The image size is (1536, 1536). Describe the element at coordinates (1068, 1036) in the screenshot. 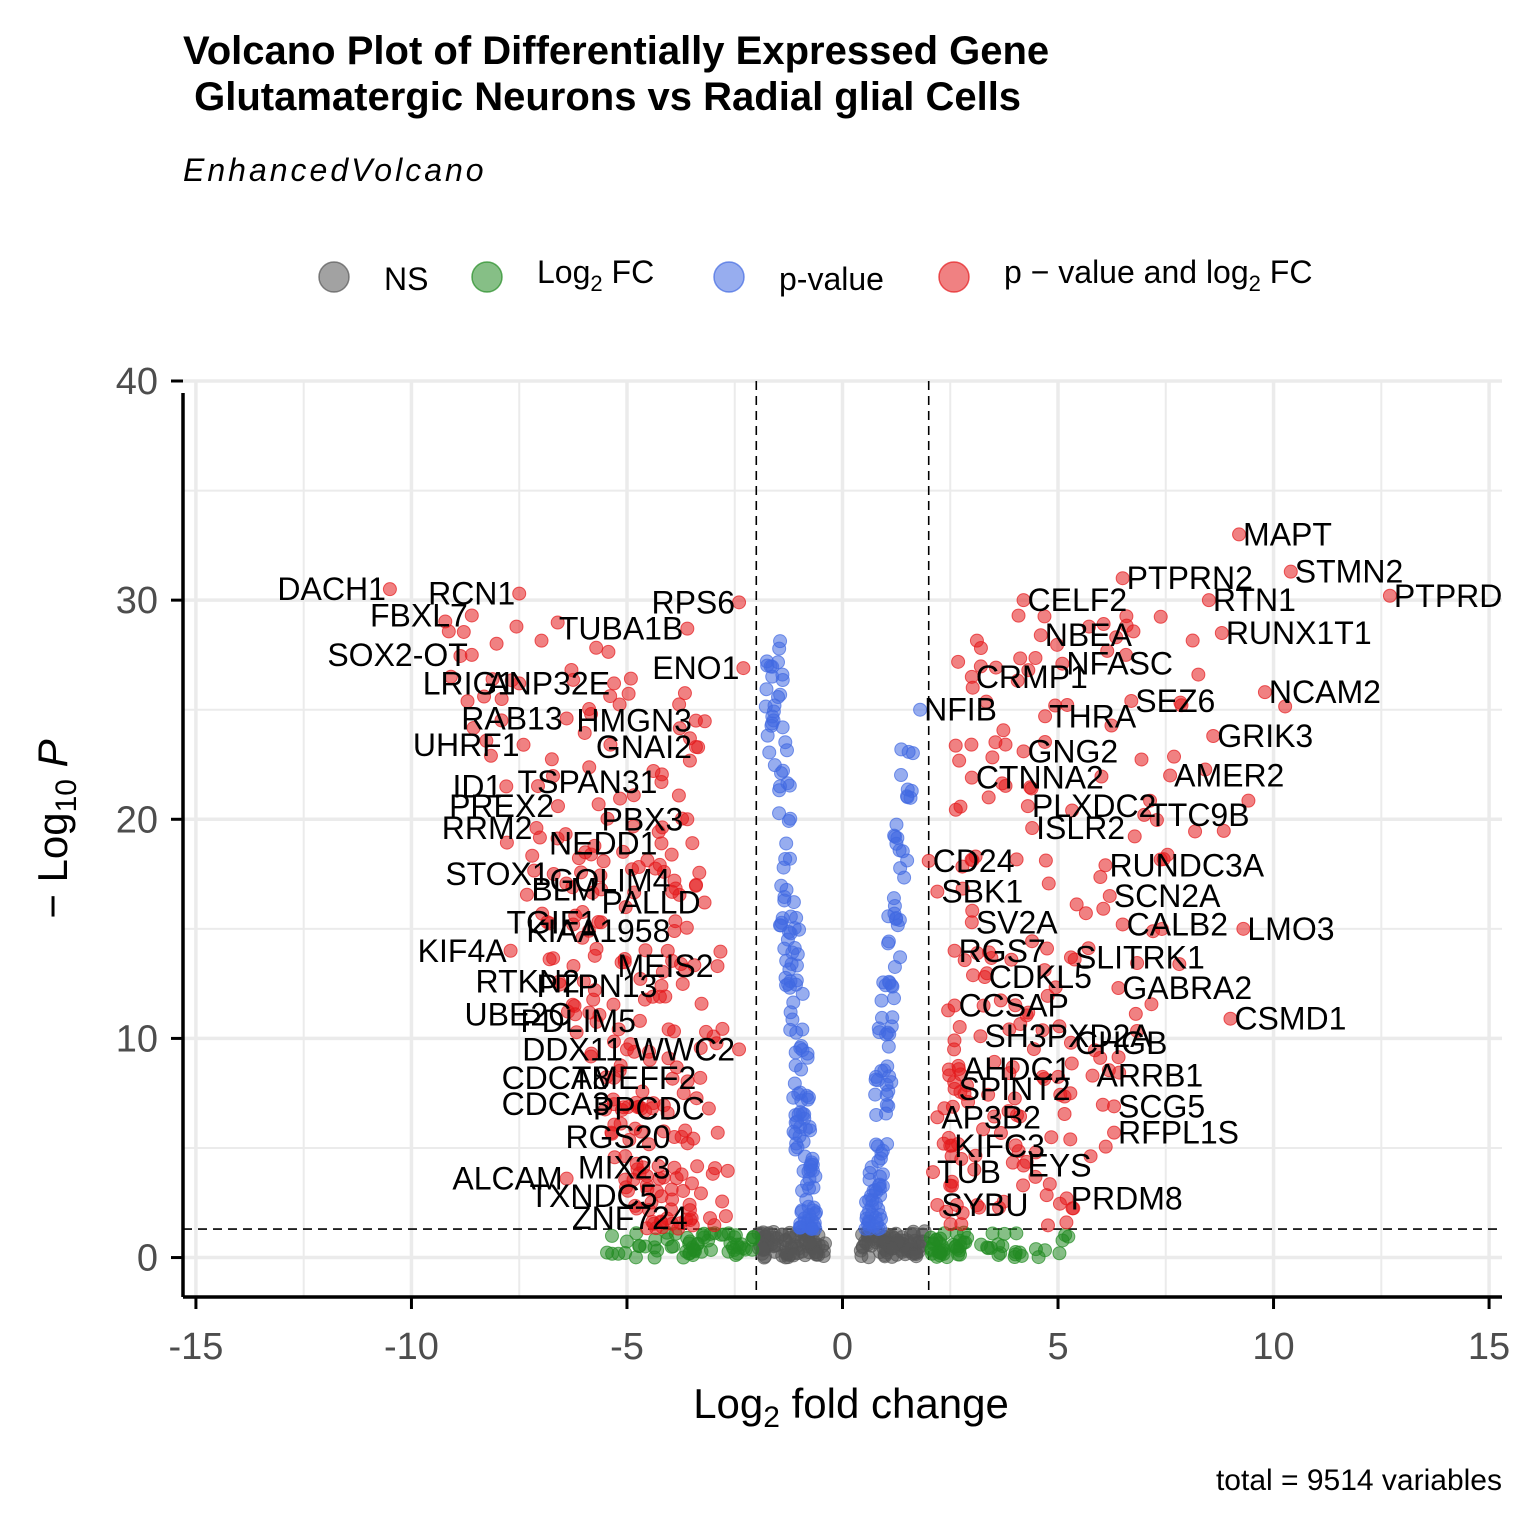

I see `gene-label: SH3PXD2A` at that location.